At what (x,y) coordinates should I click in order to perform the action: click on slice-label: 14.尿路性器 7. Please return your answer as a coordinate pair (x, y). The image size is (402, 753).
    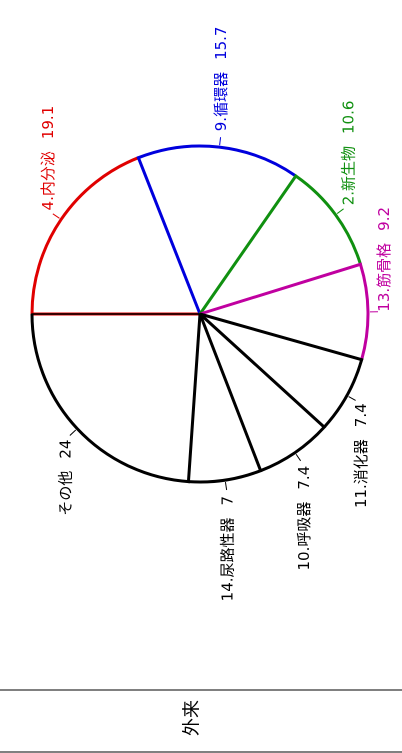
    Looking at the image, I should click on (228, 548).